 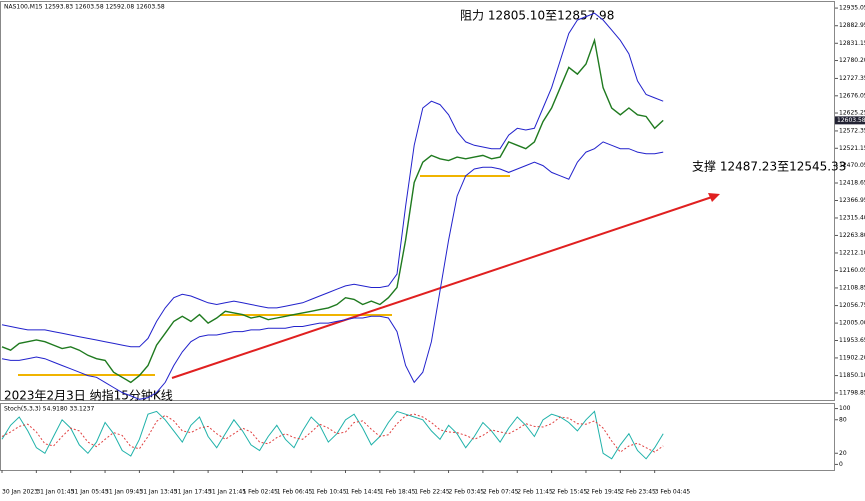 What do you see at coordinates (852, 130) in the screenshot?
I see `y-tick-label: 12572.35` at bounding box center [852, 130].